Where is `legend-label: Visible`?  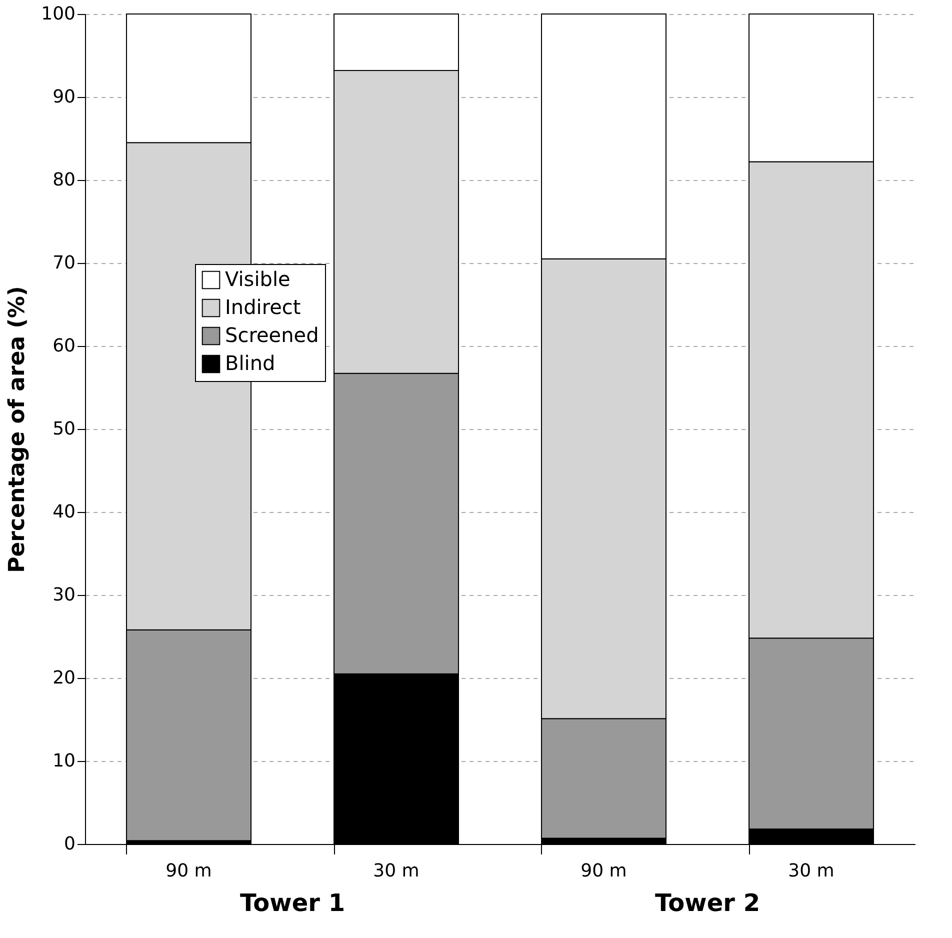
legend-label: Visible is located at coordinates (257, 279).